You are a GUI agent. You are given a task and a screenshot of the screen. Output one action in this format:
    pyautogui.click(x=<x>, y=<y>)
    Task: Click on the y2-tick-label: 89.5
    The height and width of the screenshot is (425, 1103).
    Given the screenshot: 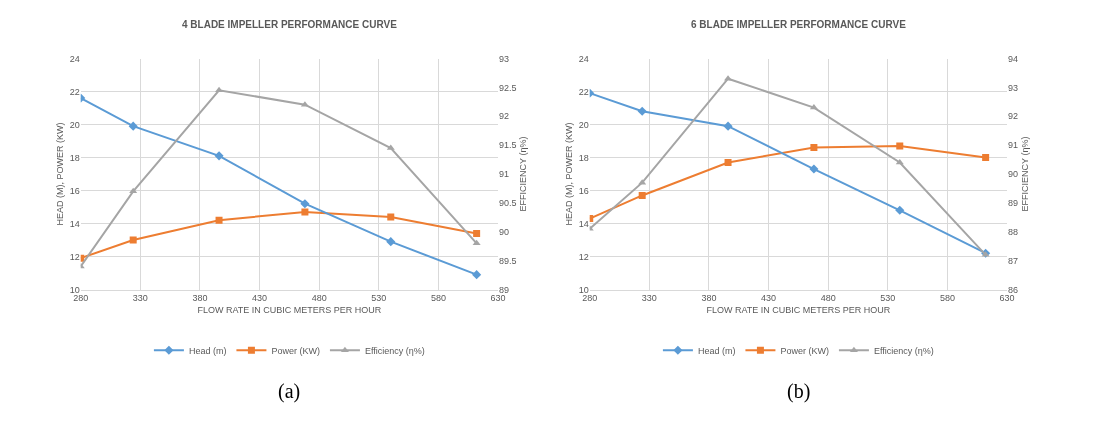 What is the action you would take?
    pyautogui.click(x=508, y=260)
    